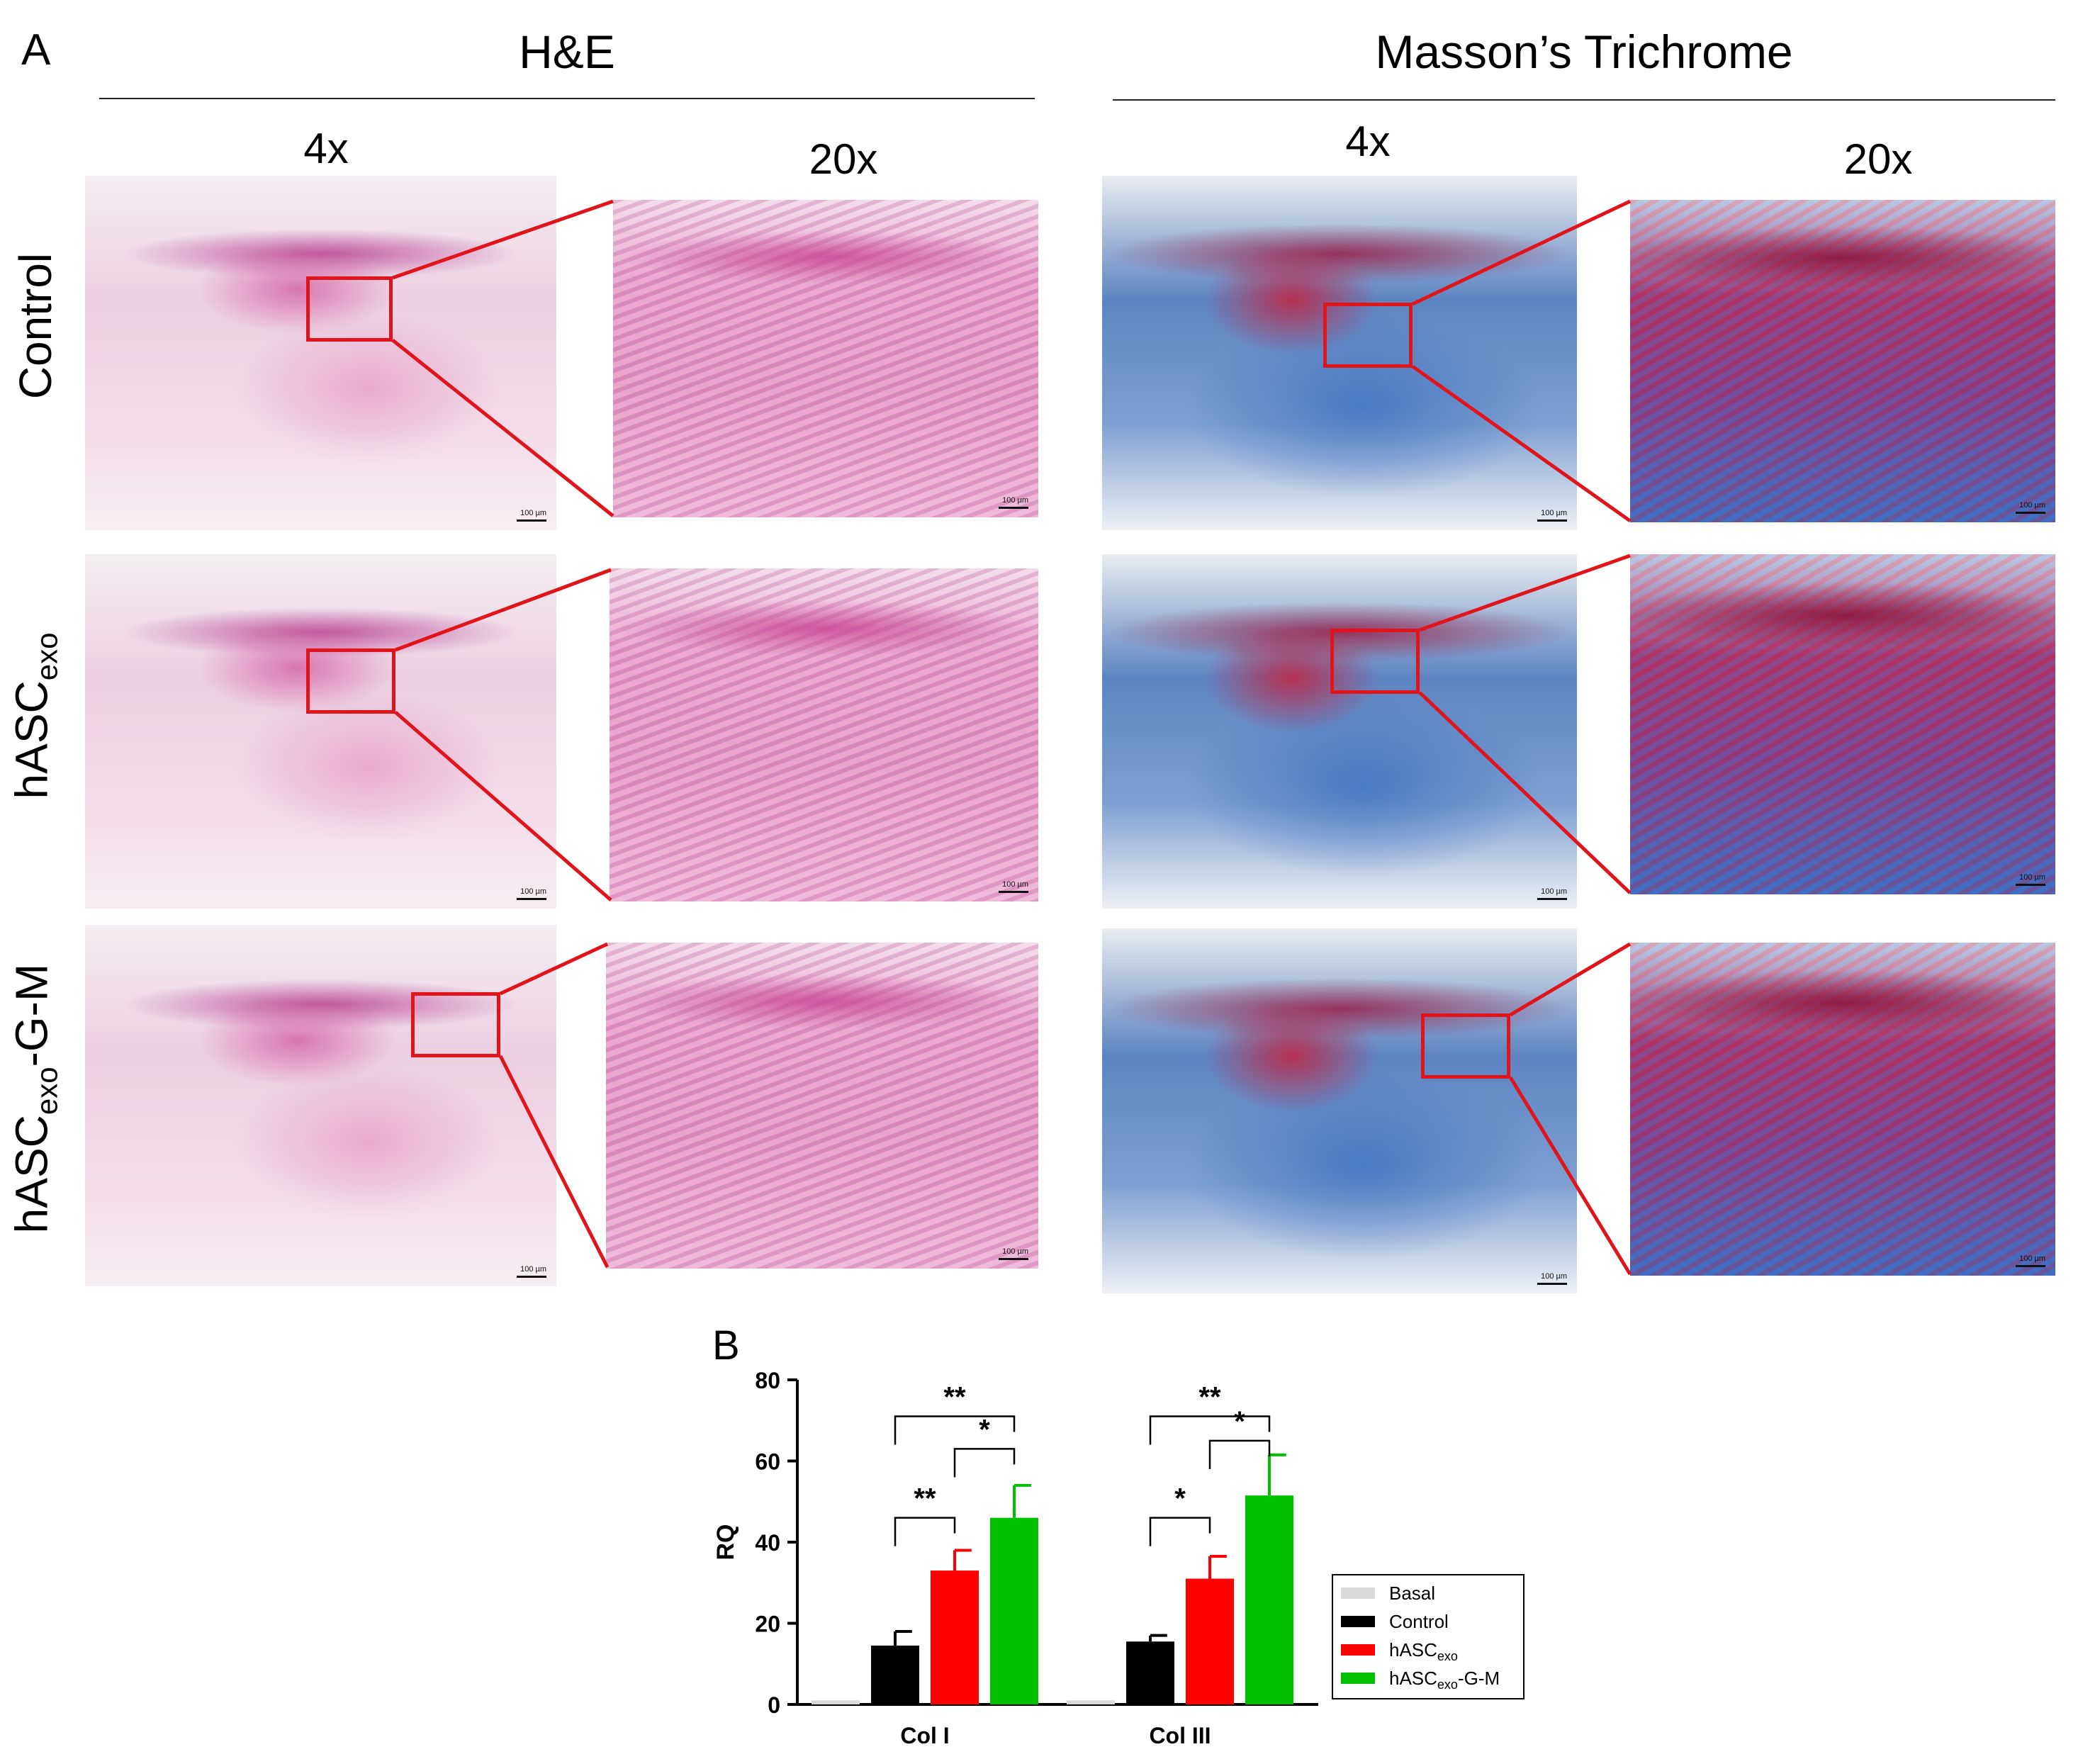  Describe the element at coordinates (767, 1380) in the screenshot. I see `y-tick-label: 80` at that location.